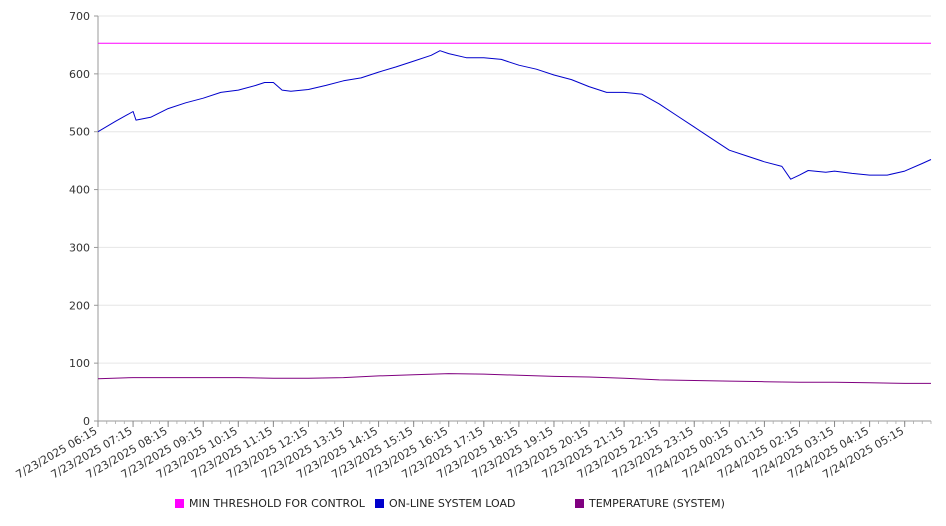 Image resolution: width=946 pixels, height=526 pixels. Describe the element at coordinates (514, 378) in the screenshot. I see `series-temperature-line` at that location.